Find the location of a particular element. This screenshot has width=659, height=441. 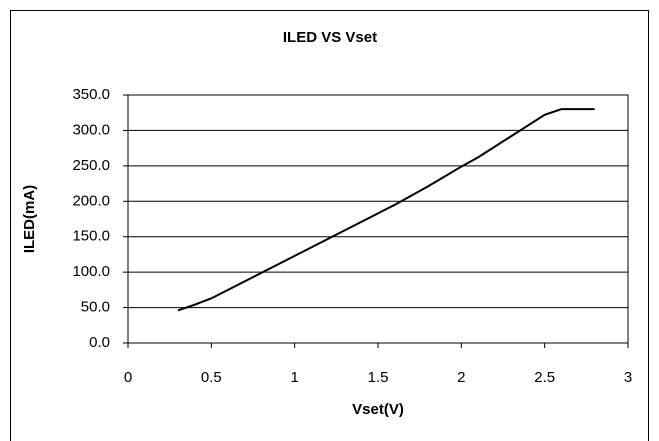

y-tick-label: 0.0 is located at coordinates (99, 342).